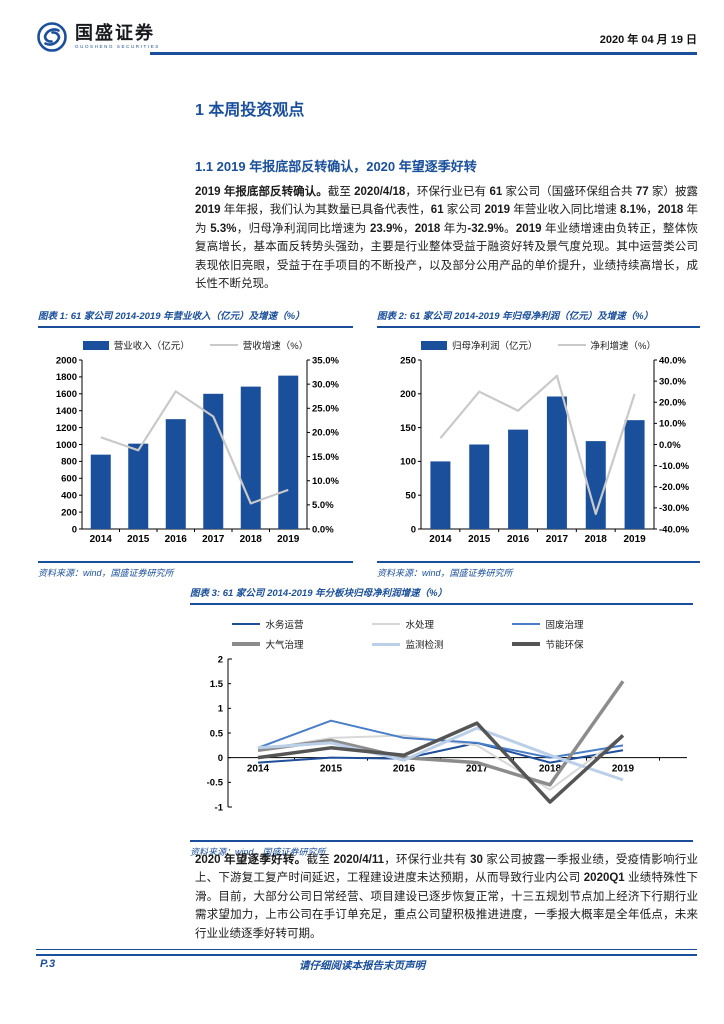  Describe the element at coordinates (623, 346) in the screenshot. I see `legend-label: 净利增速（%）` at that location.